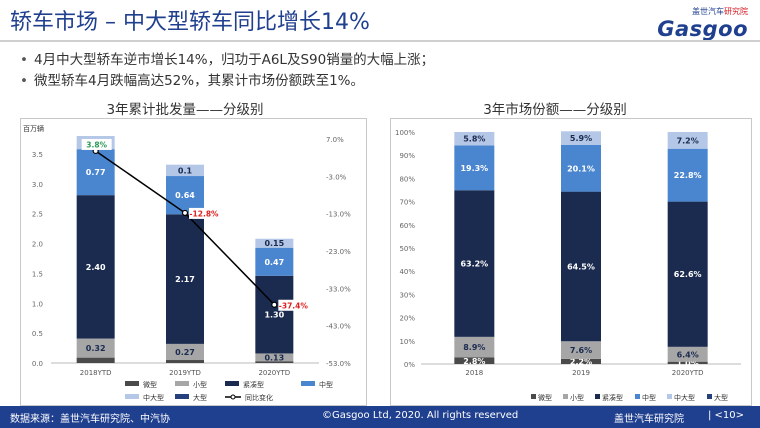  I want to click on bar-value-label: 2.2%, so click(581, 361).